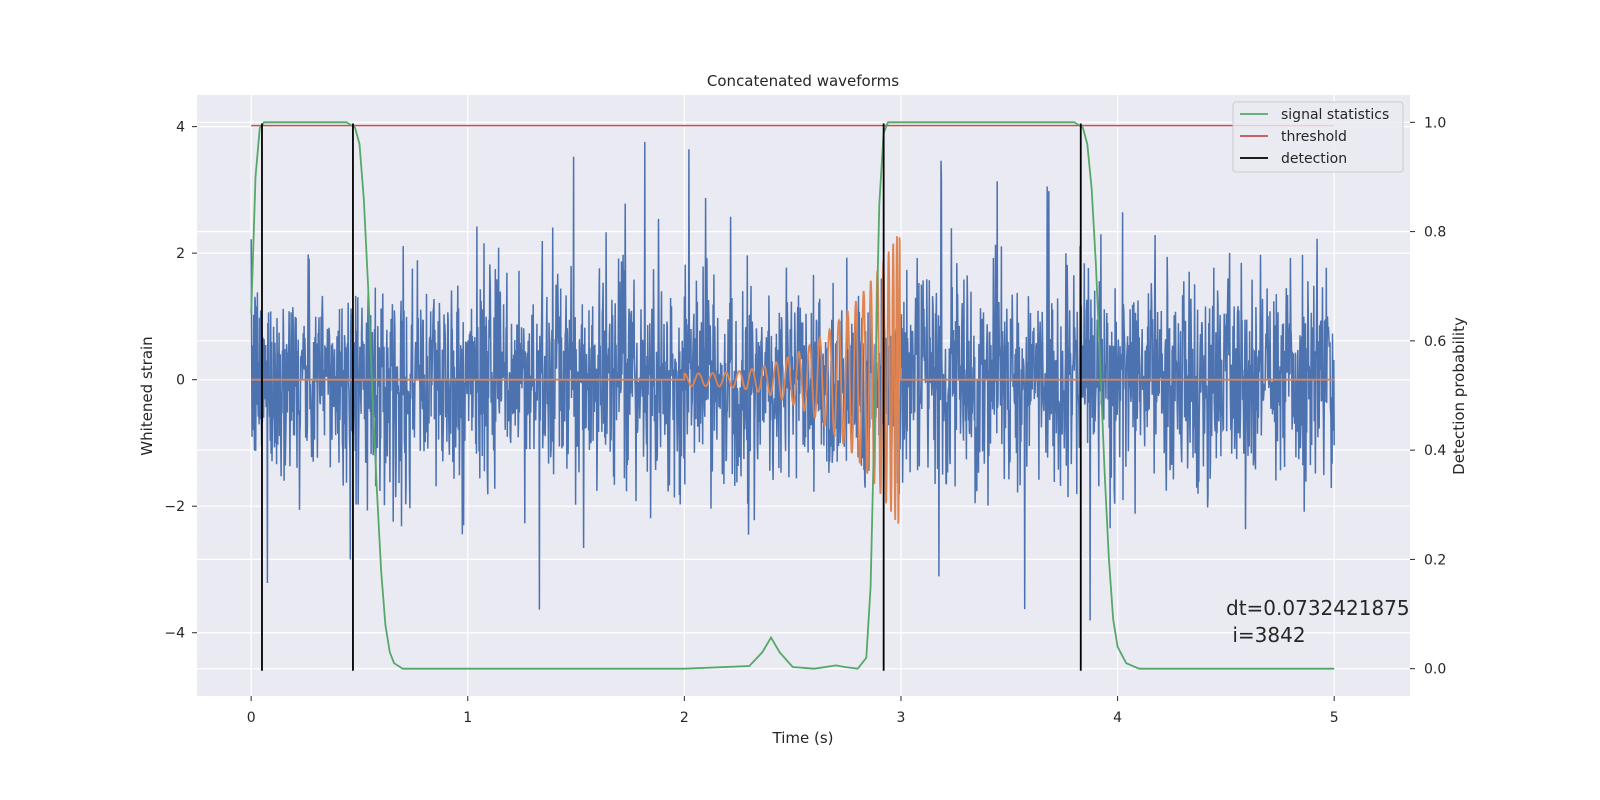 This screenshot has width=1600, height=800. Describe the element at coordinates (1435, 233) in the screenshot. I see `y2-tick-label: 0.8` at that location.